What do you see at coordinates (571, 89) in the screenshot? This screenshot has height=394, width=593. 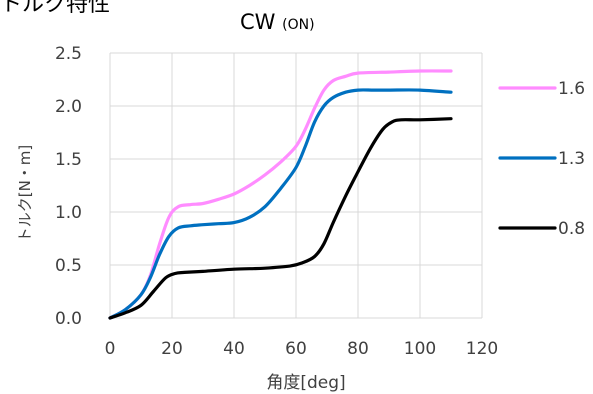 I see `legend-label: 1.6` at bounding box center [571, 89].